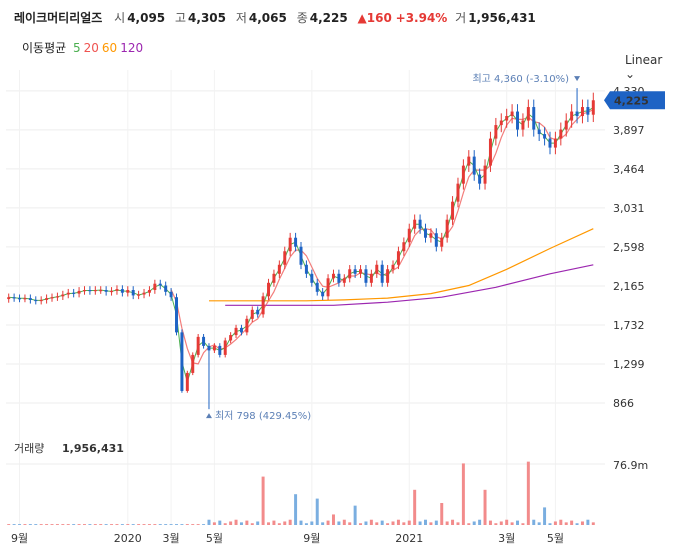  I want to click on open-label: 시, so click(120, 18).